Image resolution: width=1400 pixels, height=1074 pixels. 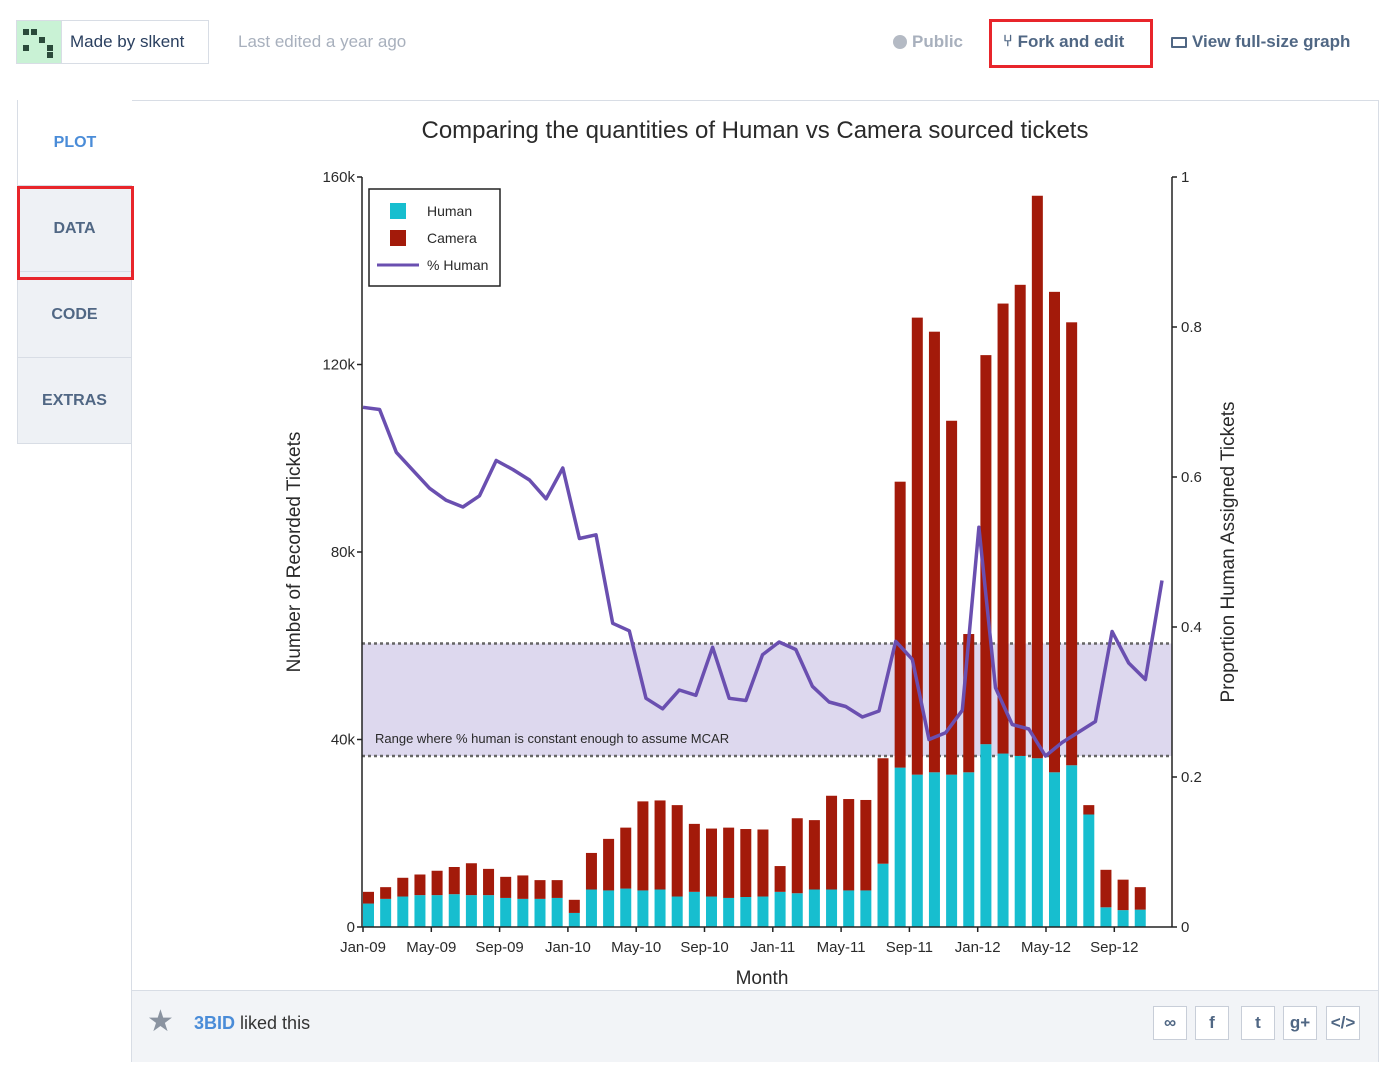 I want to click on legend-label-human: Human, so click(x=449, y=211).